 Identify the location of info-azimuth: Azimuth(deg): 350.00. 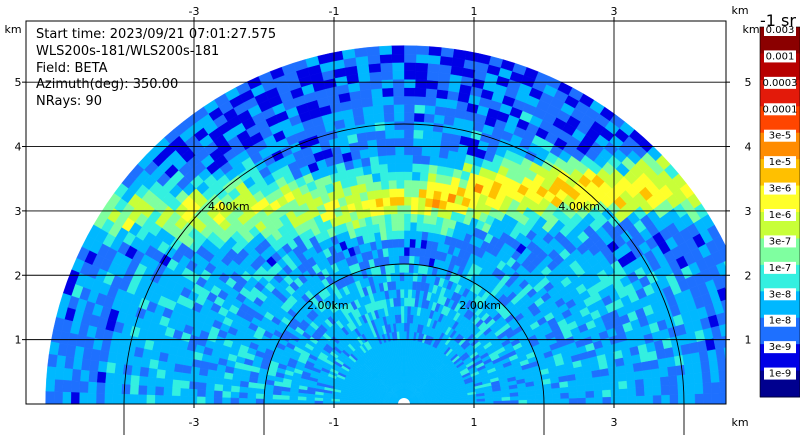
(107, 84).